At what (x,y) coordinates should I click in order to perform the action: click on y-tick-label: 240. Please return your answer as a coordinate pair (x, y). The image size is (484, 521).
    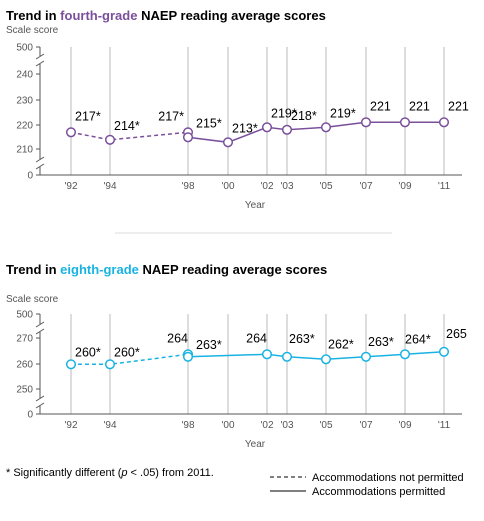
    Looking at the image, I should click on (24, 75).